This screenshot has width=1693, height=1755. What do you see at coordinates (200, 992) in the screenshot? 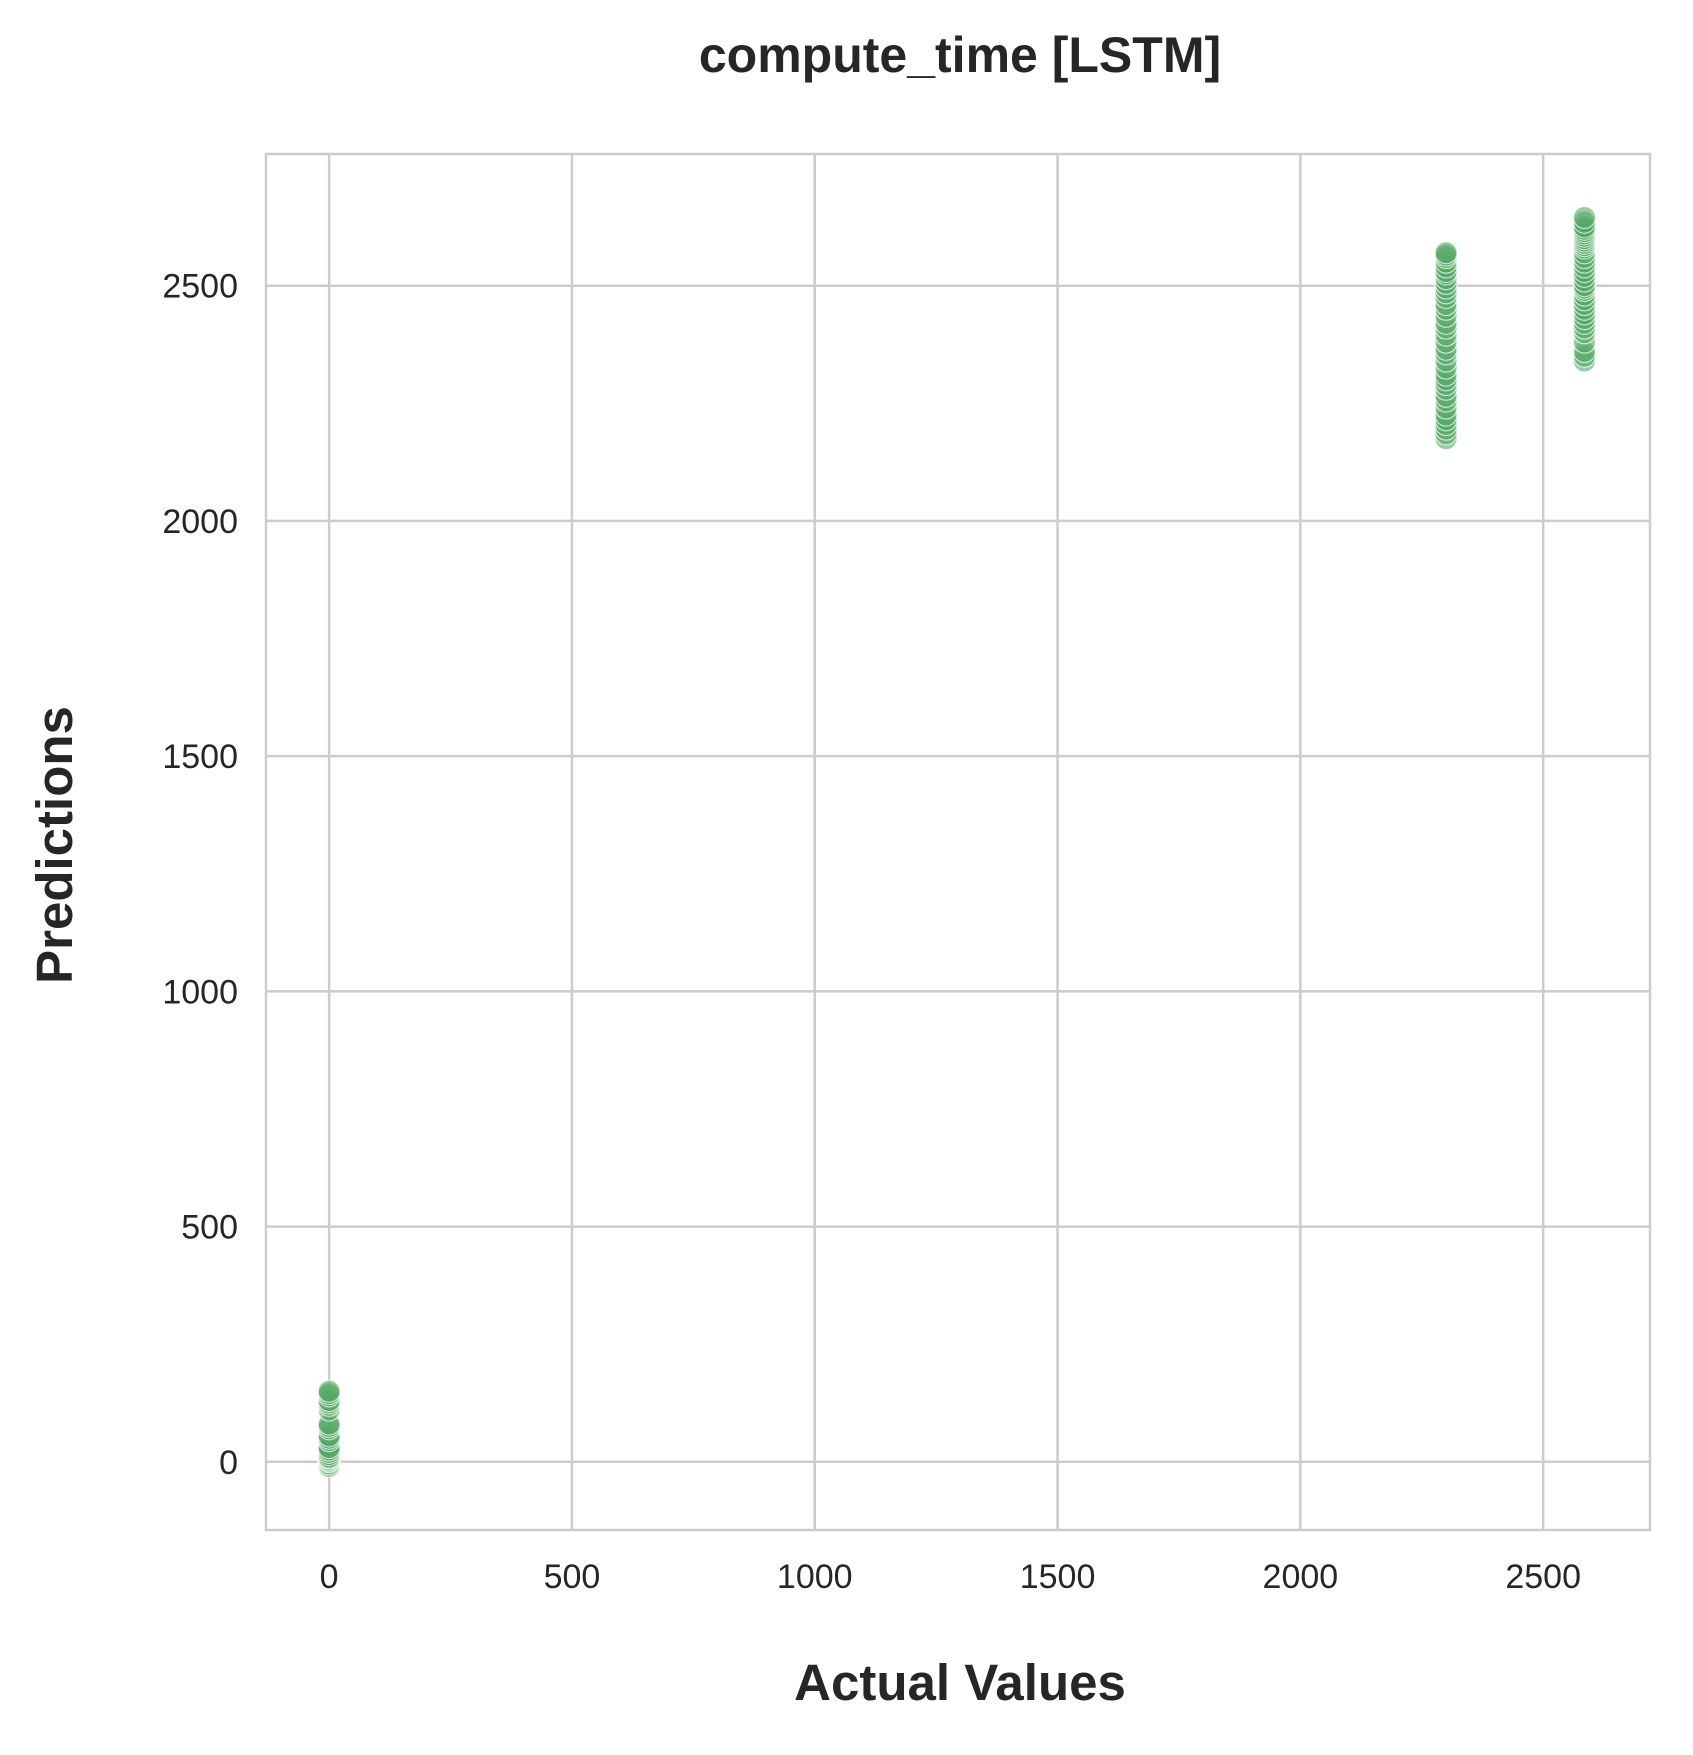
I see `y-tick-label: 1000` at bounding box center [200, 992].